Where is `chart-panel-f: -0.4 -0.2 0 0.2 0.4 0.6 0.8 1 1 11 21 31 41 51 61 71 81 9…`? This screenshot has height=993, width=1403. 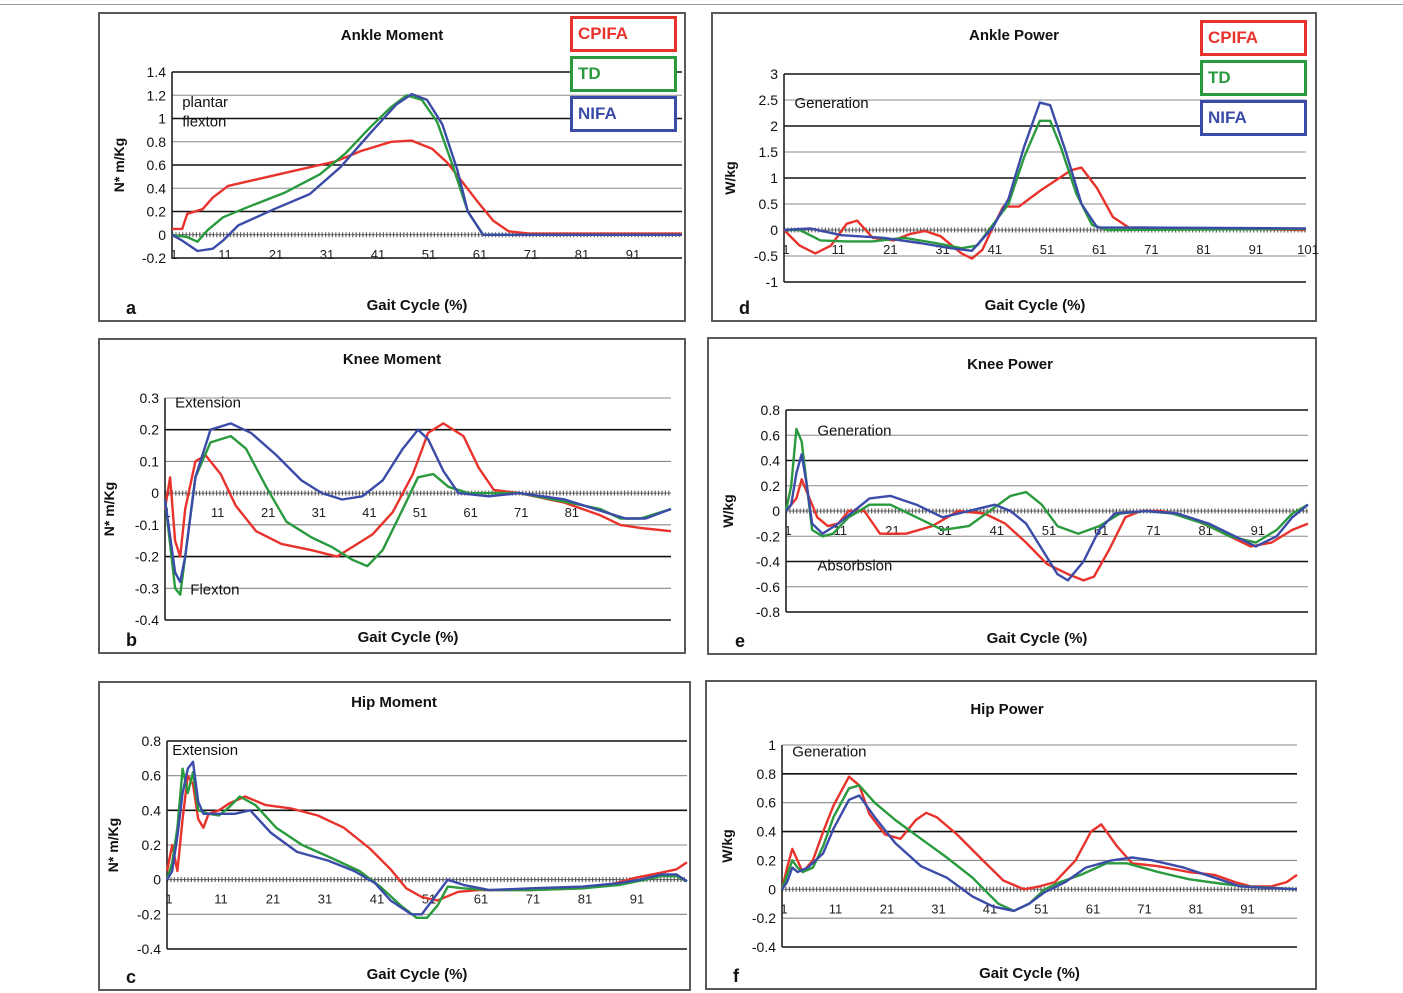 chart-panel-f: -0.4 -0.2 0 0.2 0.4 0.6 0.8 1 1 11 21 31 41 51 61 71 81 9… is located at coordinates (1011, 835).